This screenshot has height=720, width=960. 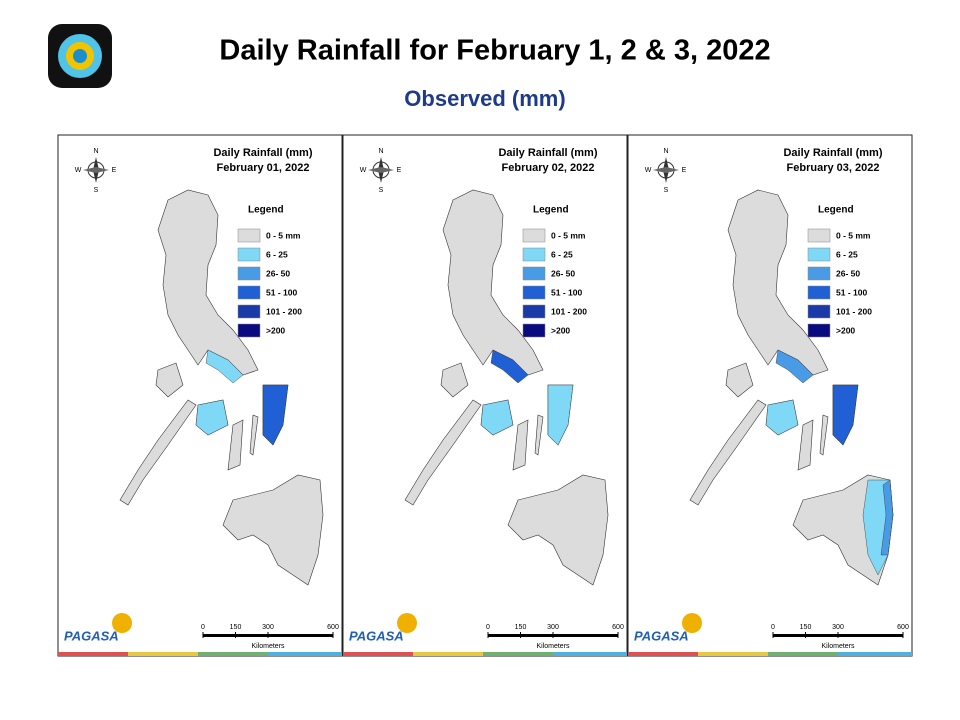 What do you see at coordinates (263, 168) in the screenshot?
I see `panel-date: February 01, 2022` at bounding box center [263, 168].